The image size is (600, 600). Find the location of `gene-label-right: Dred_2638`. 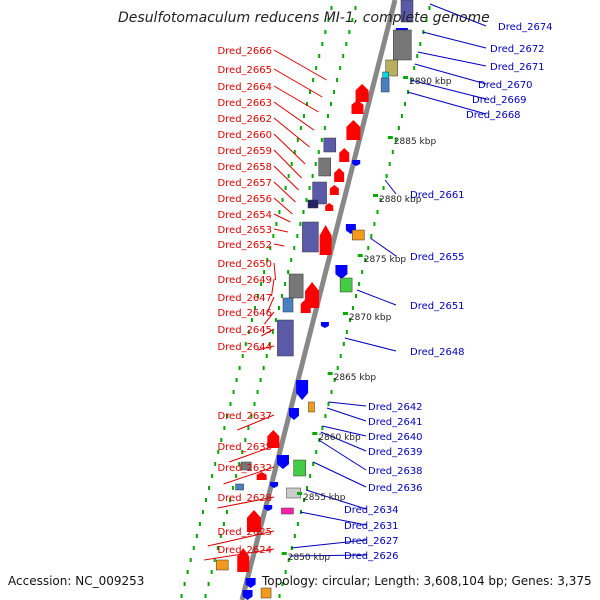

gene-label-right: Dred_2638 is located at coordinates (395, 471).